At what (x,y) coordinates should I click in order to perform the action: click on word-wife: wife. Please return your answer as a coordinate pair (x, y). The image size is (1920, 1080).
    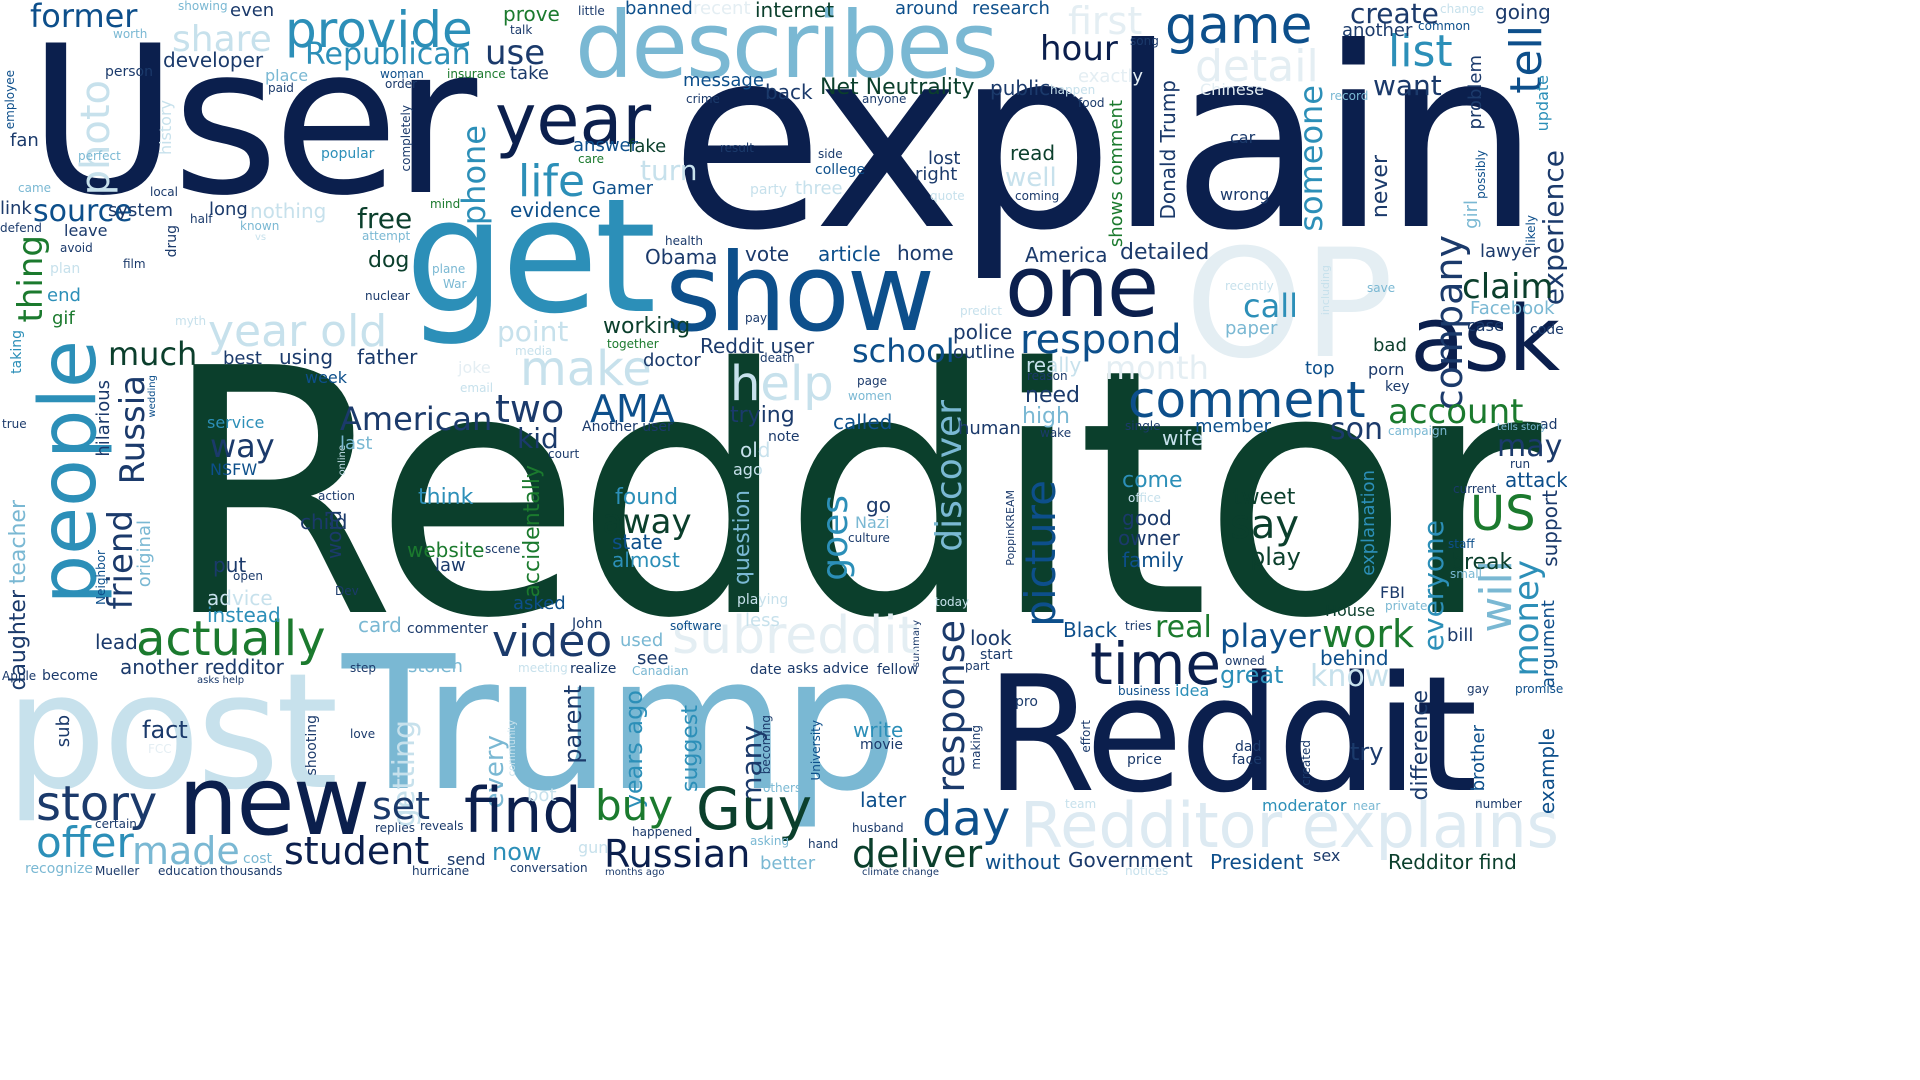
    Looking at the image, I should click on (1183, 438).